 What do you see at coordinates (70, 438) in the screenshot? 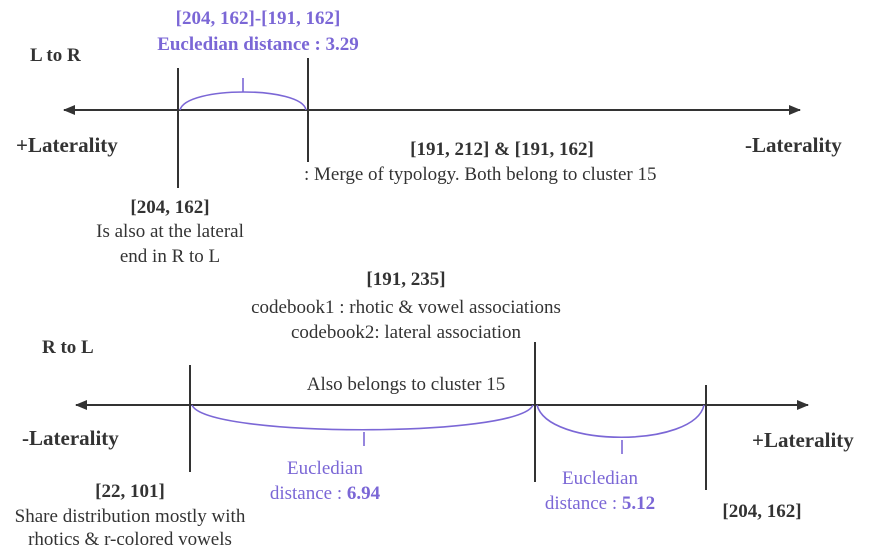
I see `bottom-left-end-label: -Laterality` at bounding box center [70, 438].